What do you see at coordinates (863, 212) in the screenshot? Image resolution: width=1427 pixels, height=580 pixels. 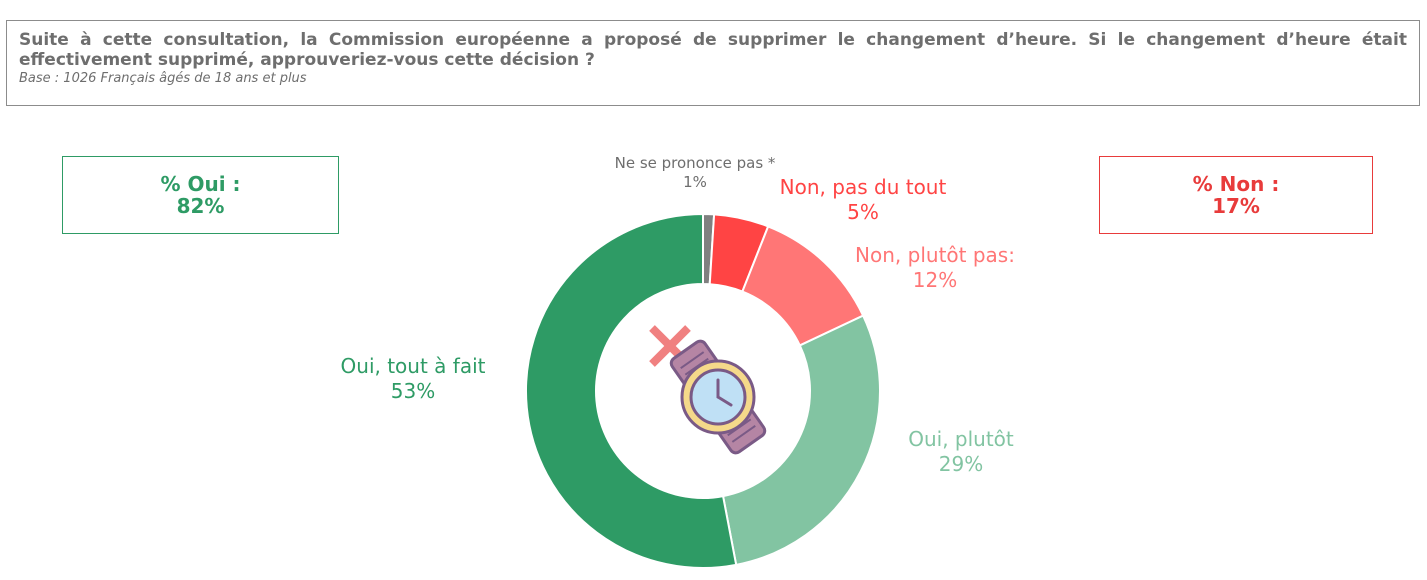 I see `slice-value-non-pas-du-tout: 5%` at bounding box center [863, 212].